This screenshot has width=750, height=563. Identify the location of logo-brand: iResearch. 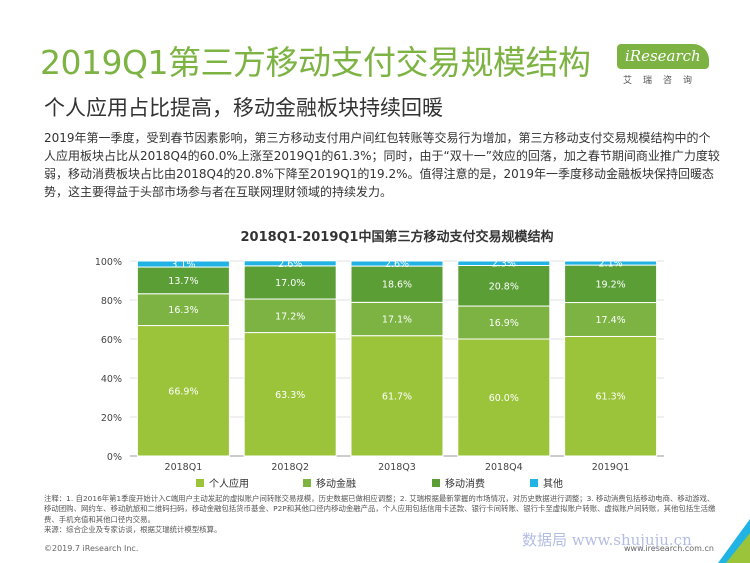
(663, 56).